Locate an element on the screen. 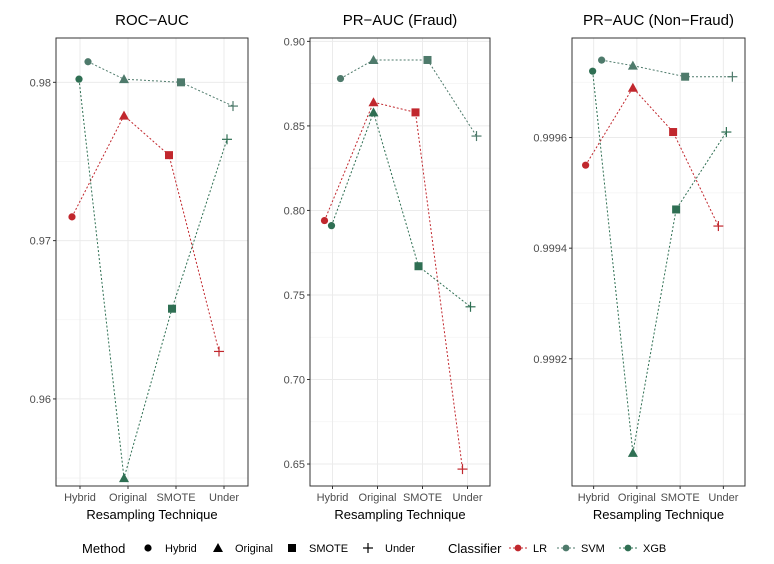 The image size is (774, 564). legend-label-svm: SVM is located at coordinates (593, 549).